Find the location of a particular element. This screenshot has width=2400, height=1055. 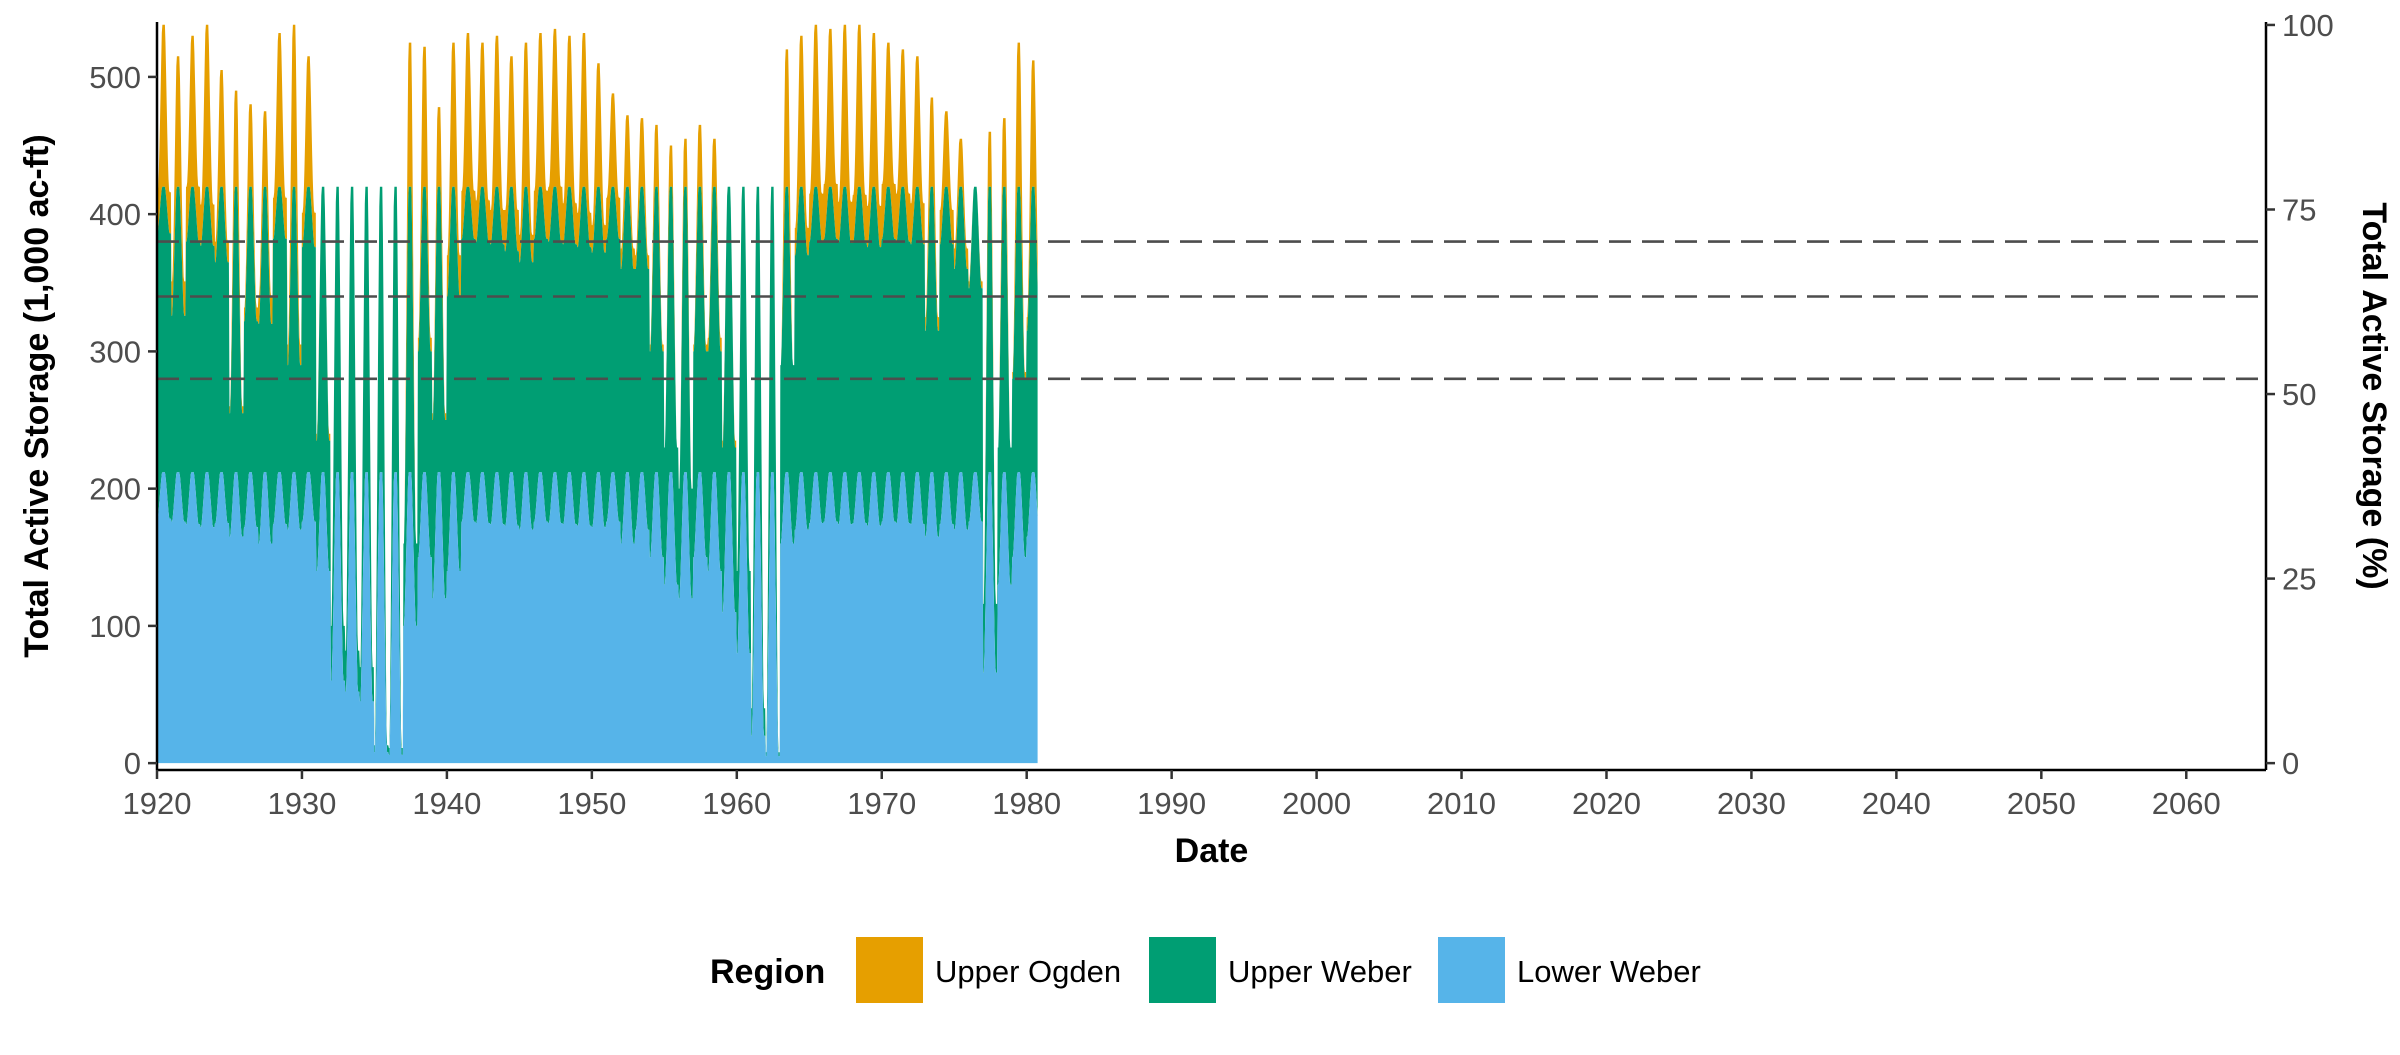

x-axis-title: Date is located at coordinates (1212, 851).